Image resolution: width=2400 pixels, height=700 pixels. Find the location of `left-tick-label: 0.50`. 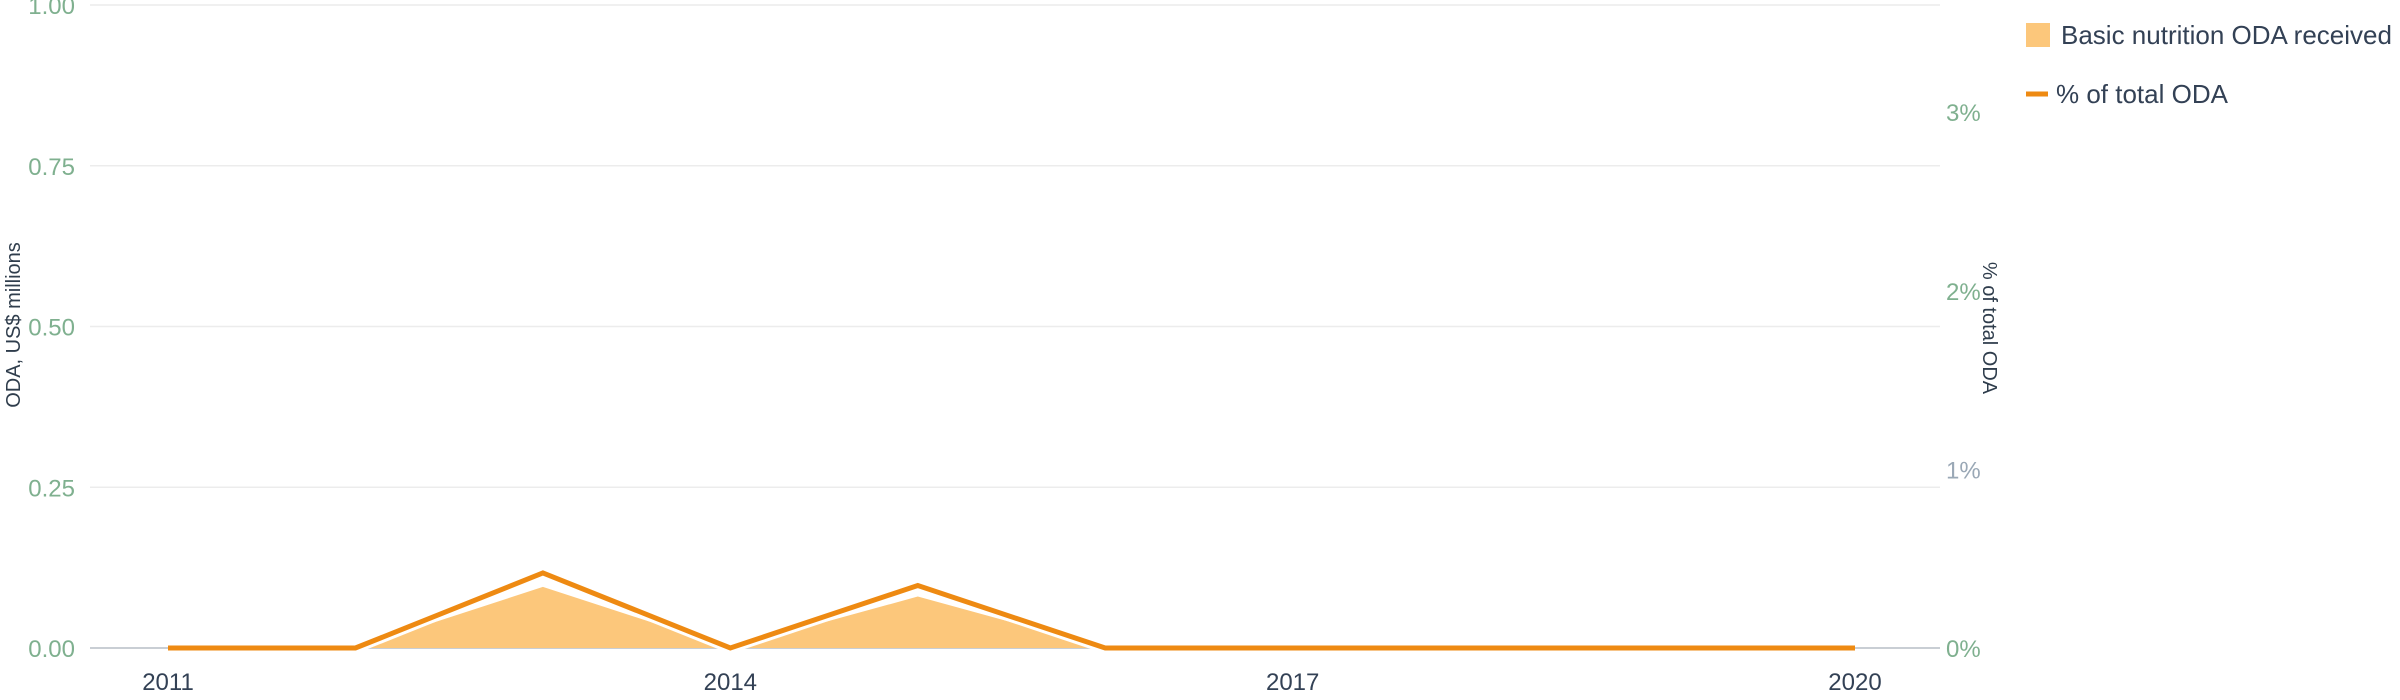

left-tick-label: 0.50 is located at coordinates (51, 328).